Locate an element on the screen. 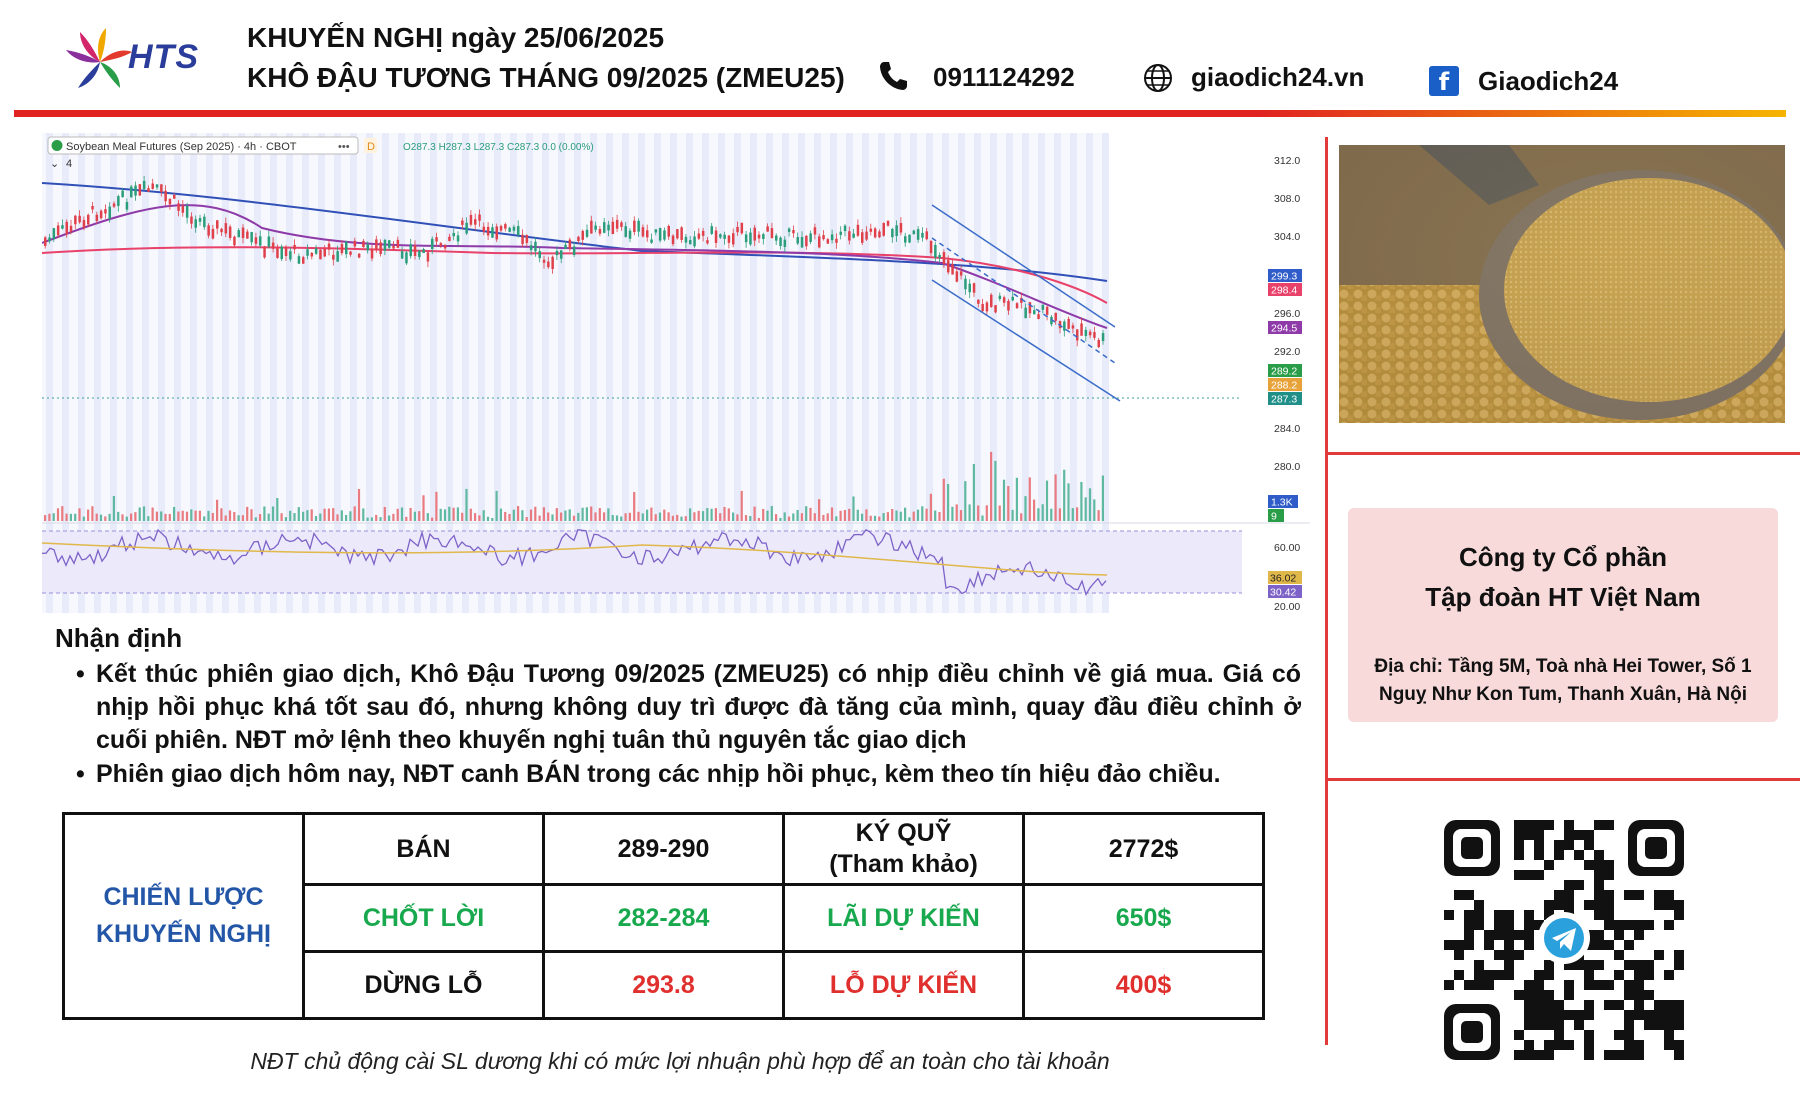 The width and height of the screenshot is (1800, 1112). report-subtitle: KHÔ ĐẬU TƯƠNG THÁNG 09/2025 (ZMEU25) is located at coordinates (546, 77).